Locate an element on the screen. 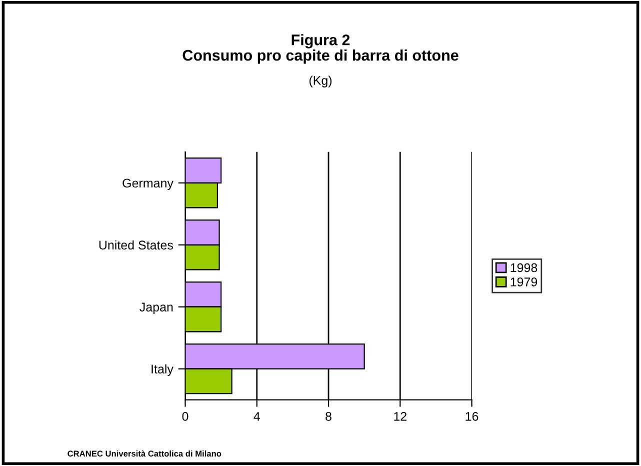 Image resolution: width=641 pixels, height=466 pixels. text: CRANEC Università Cattolica di Milano is located at coordinates (145, 453).